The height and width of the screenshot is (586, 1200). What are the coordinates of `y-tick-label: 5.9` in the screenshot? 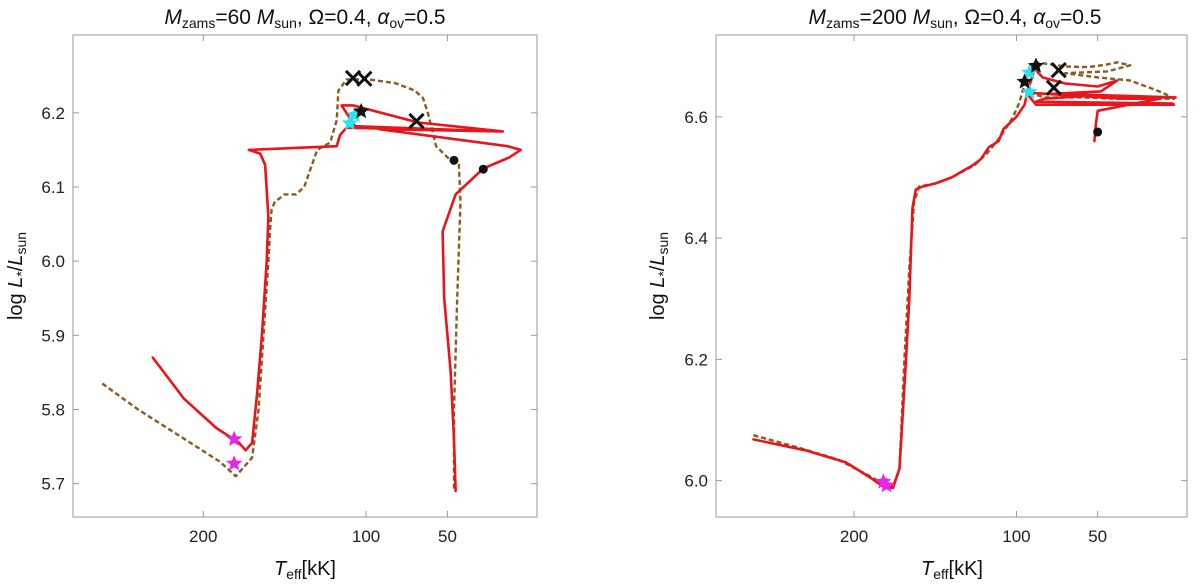 It's located at (53, 335).